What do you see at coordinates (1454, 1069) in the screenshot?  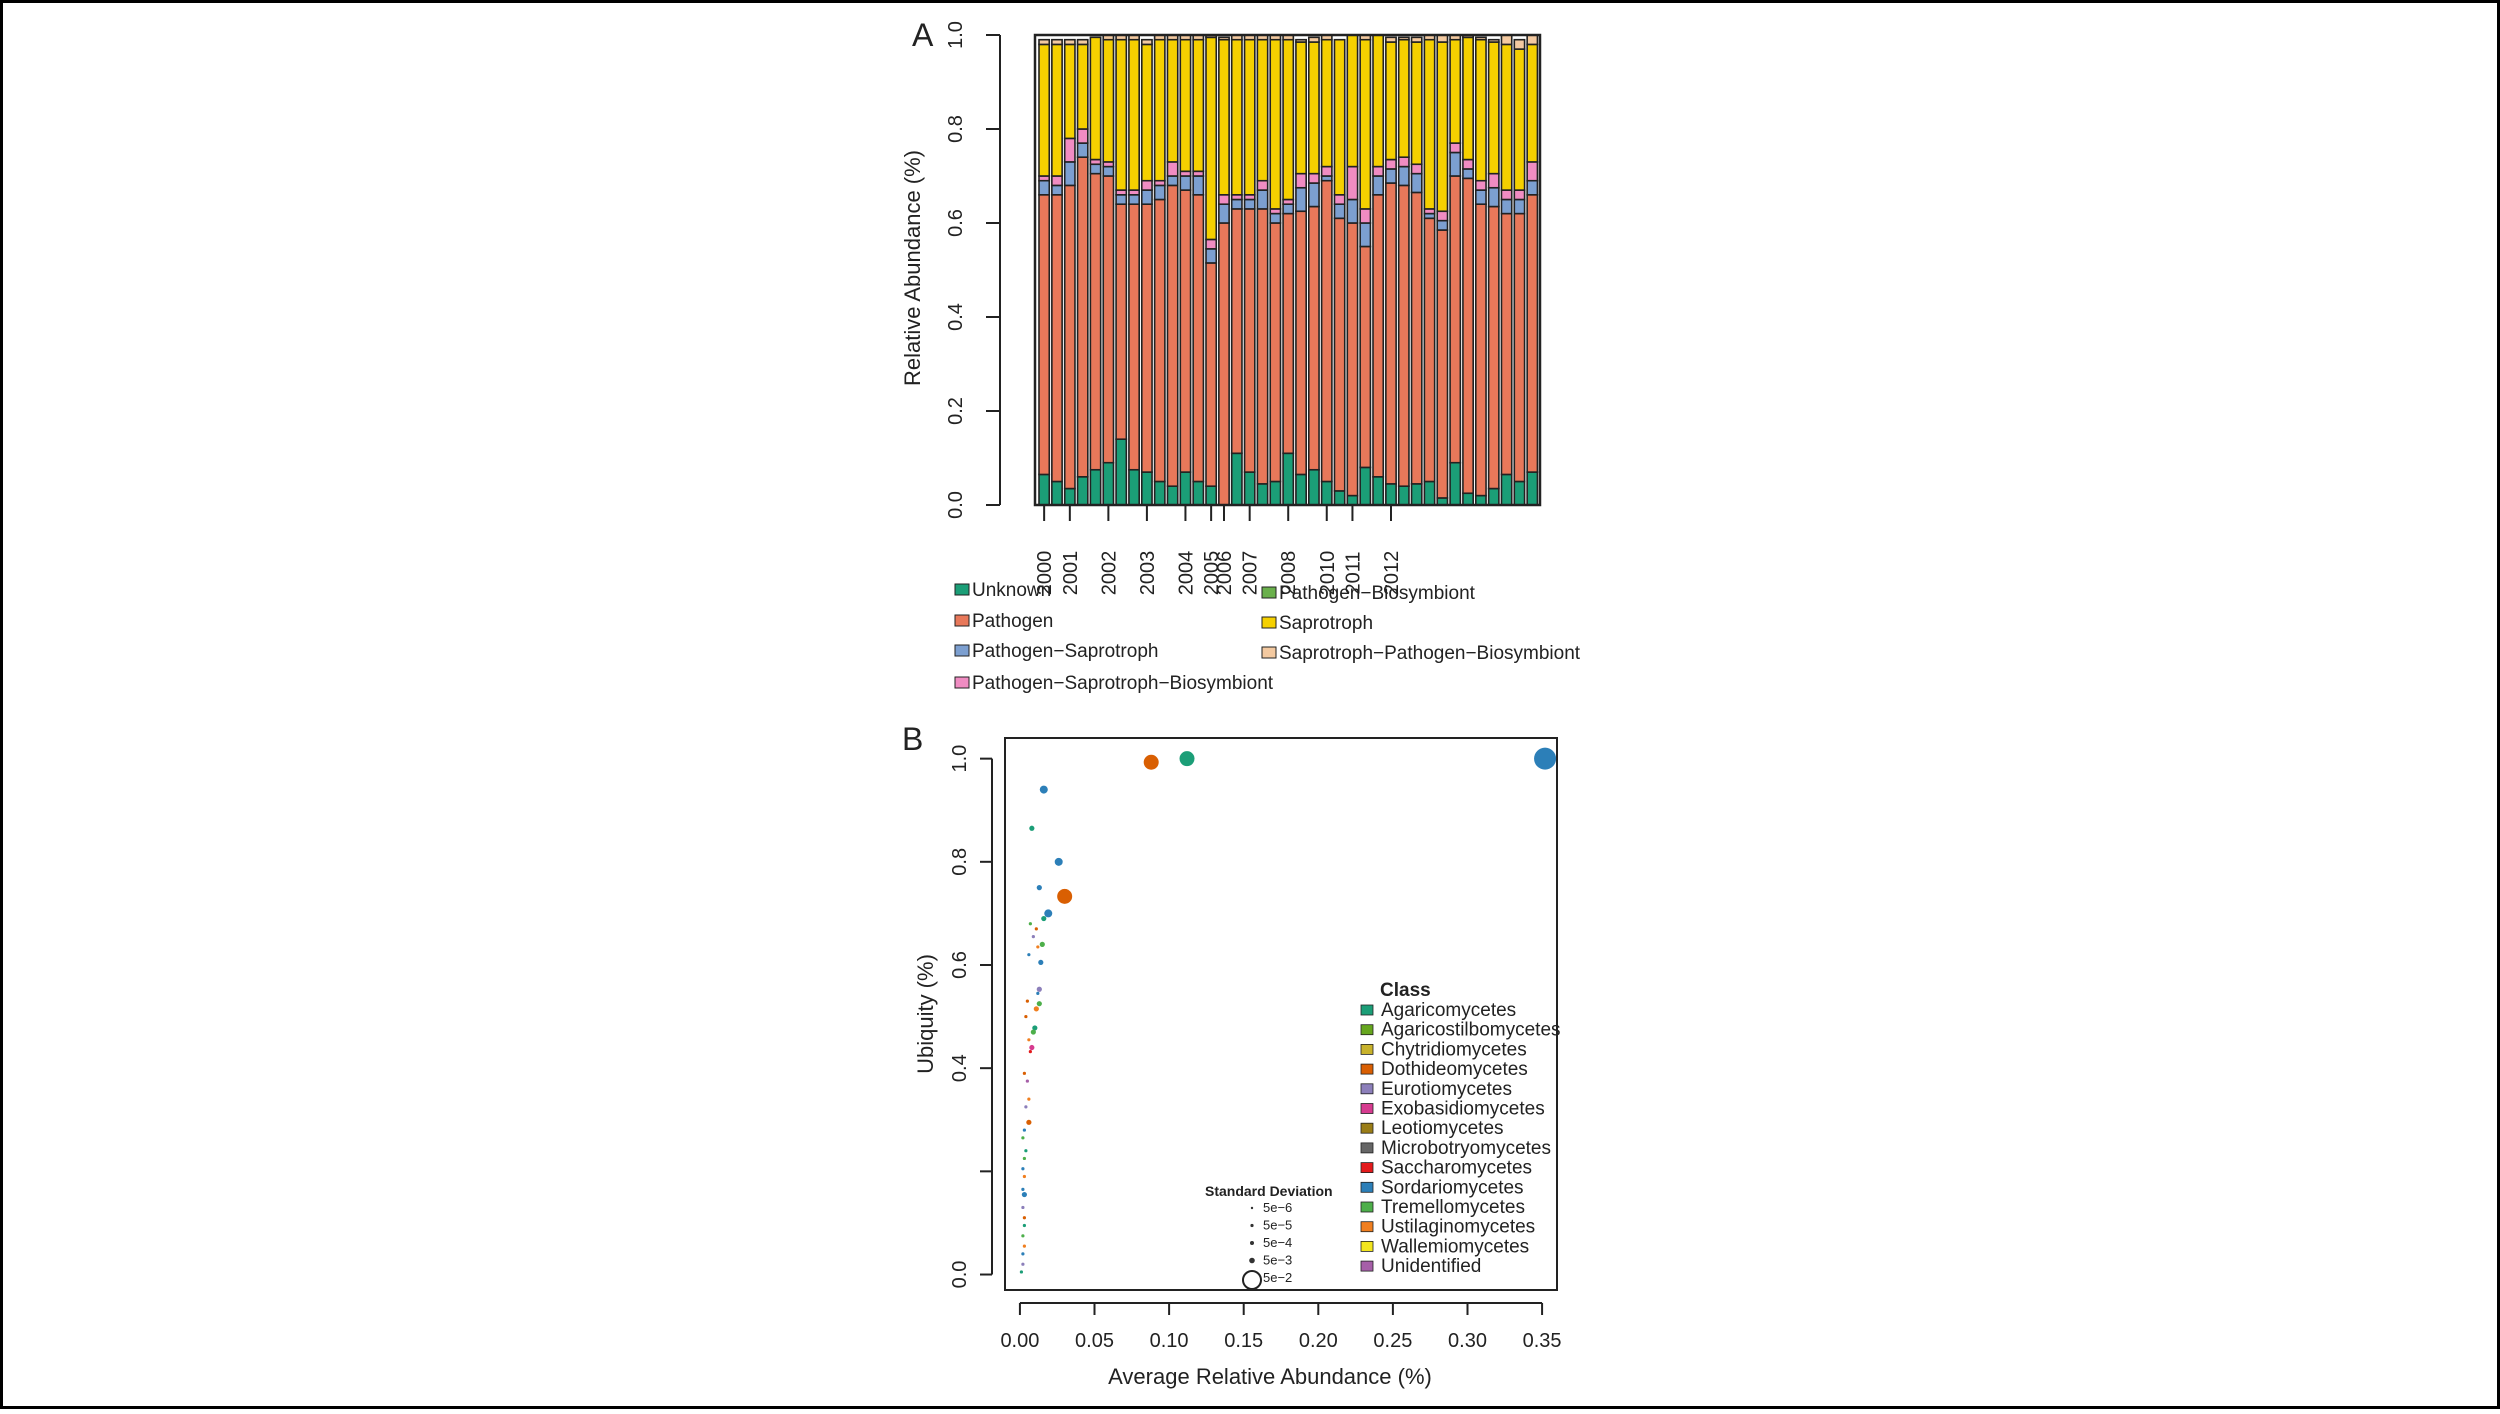 I see `class-legend-label: Dothideomycetes` at bounding box center [1454, 1069].